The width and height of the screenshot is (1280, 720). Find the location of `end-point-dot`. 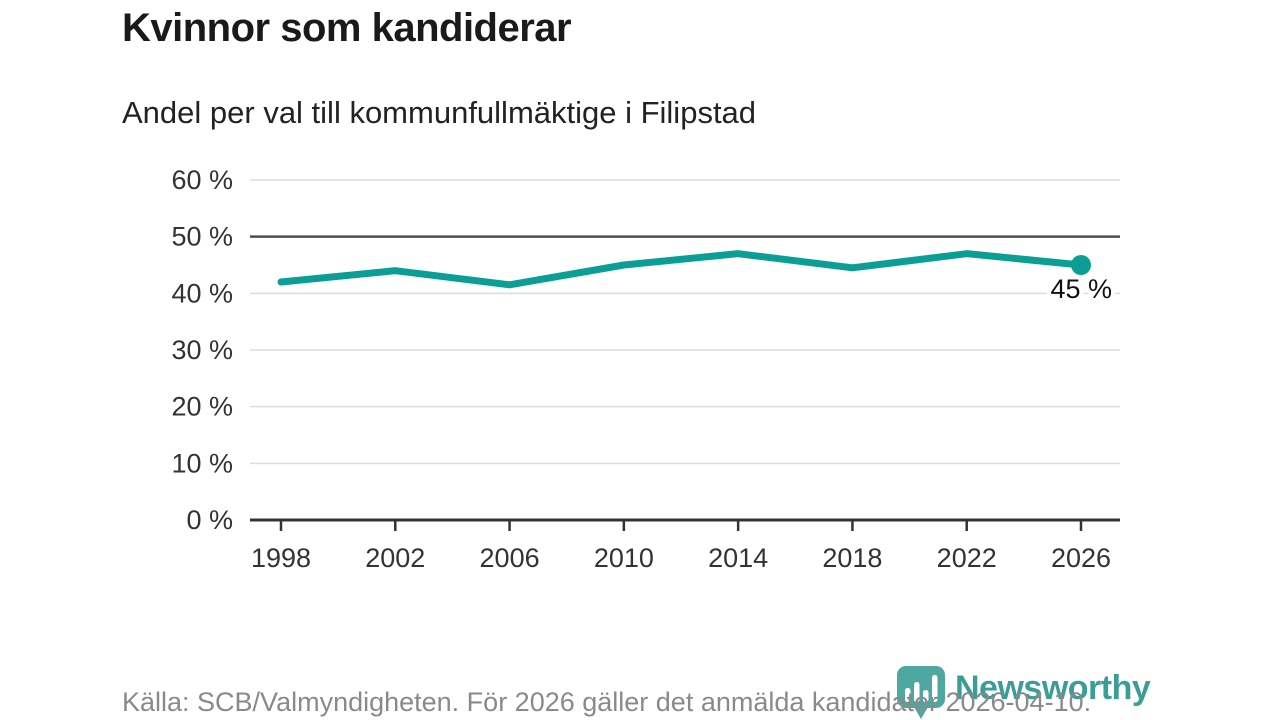

end-point-dot is located at coordinates (1081, 265).